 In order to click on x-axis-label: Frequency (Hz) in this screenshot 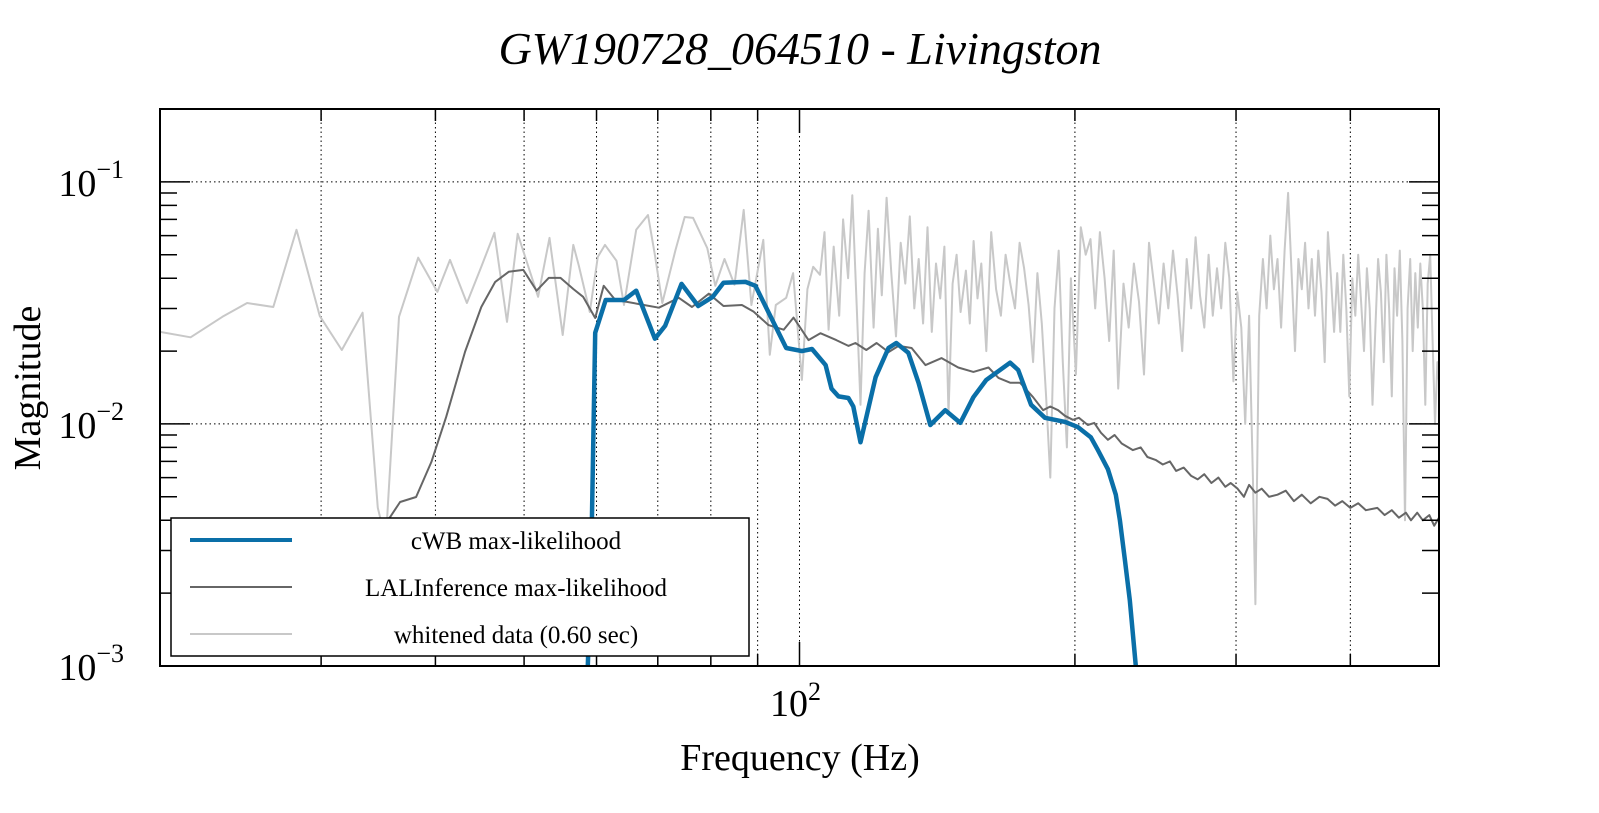, I will do `click(800, 758)`.